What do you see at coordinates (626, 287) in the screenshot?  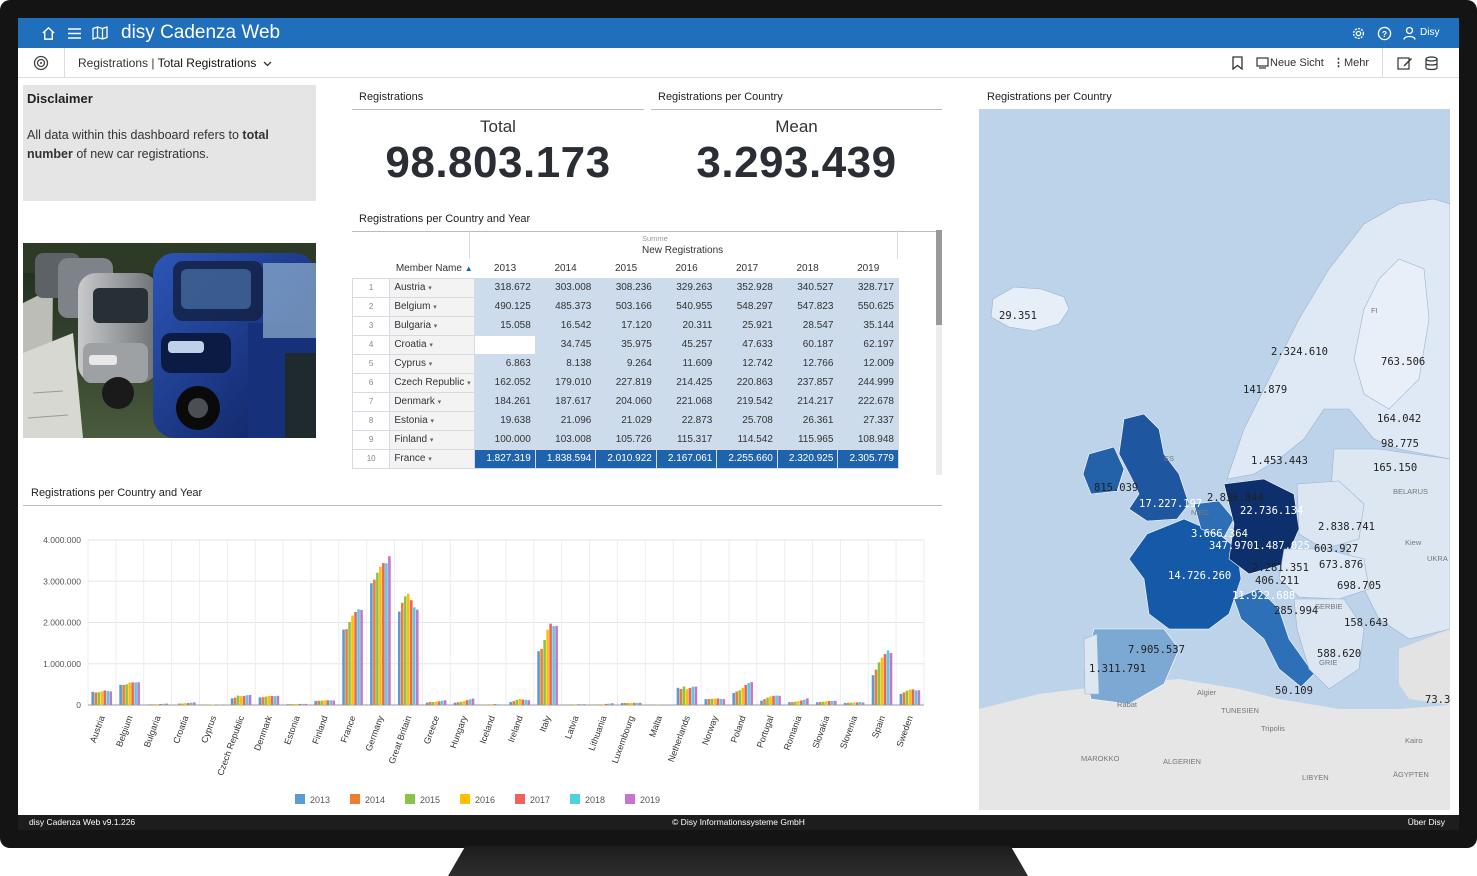 I see `value-cell: 308.236` at bounding box center [626, 287].